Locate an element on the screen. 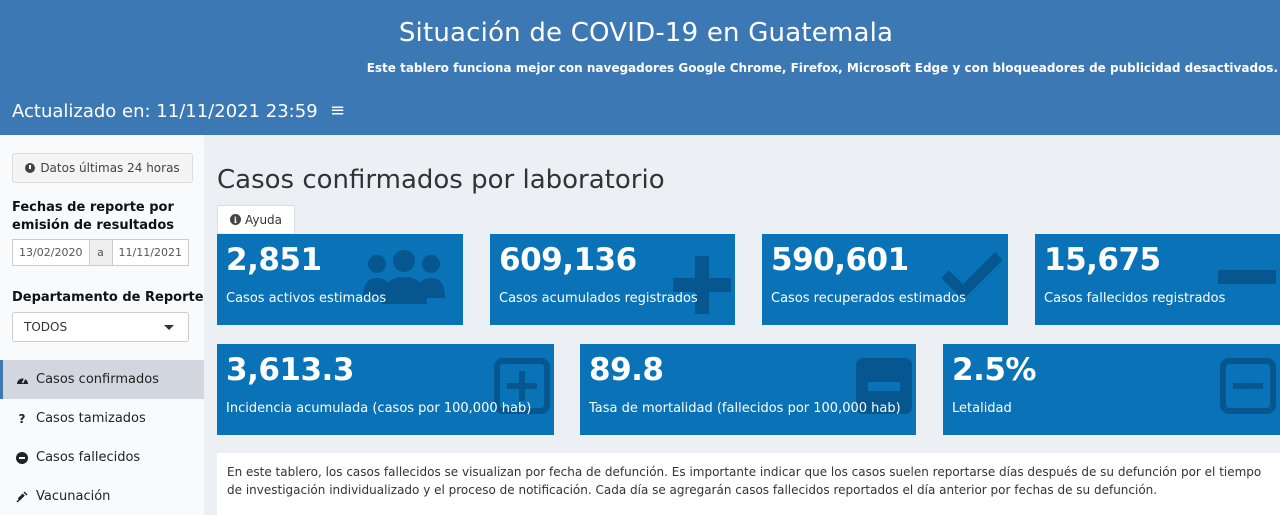  box-label: Casos acumulados registrados is located at coordinates (598, 298).